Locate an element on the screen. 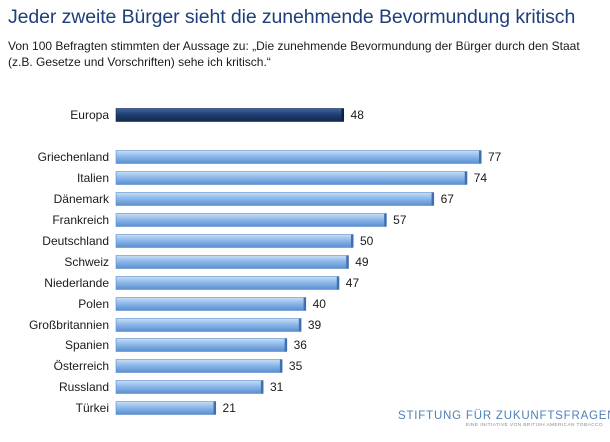  value-label: 35 is located at coordinates (296, 366).